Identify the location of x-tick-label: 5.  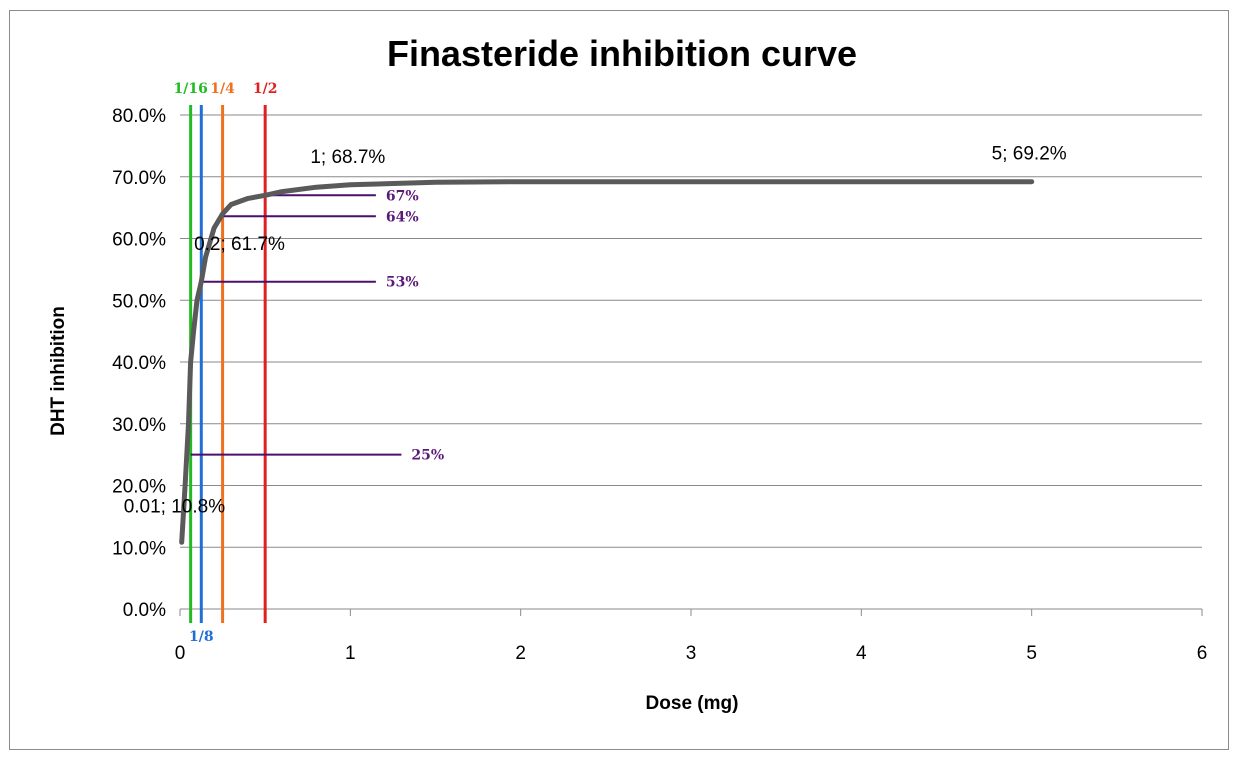
(1031, 653).